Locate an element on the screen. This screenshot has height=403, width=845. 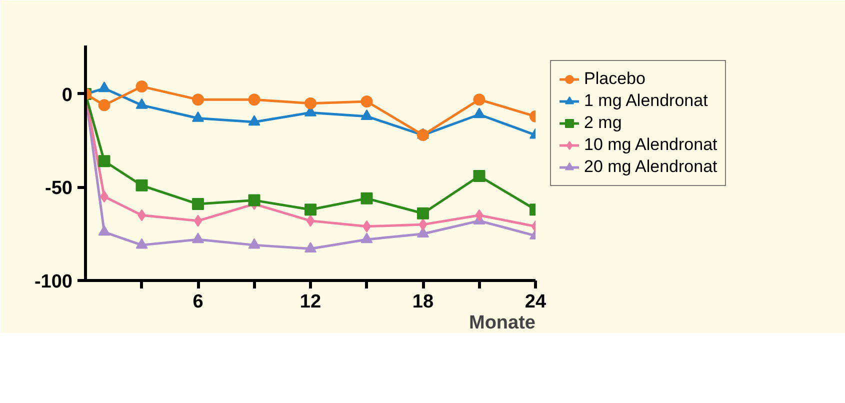
legend-label: Placebo is located at coordinates (615, 79).